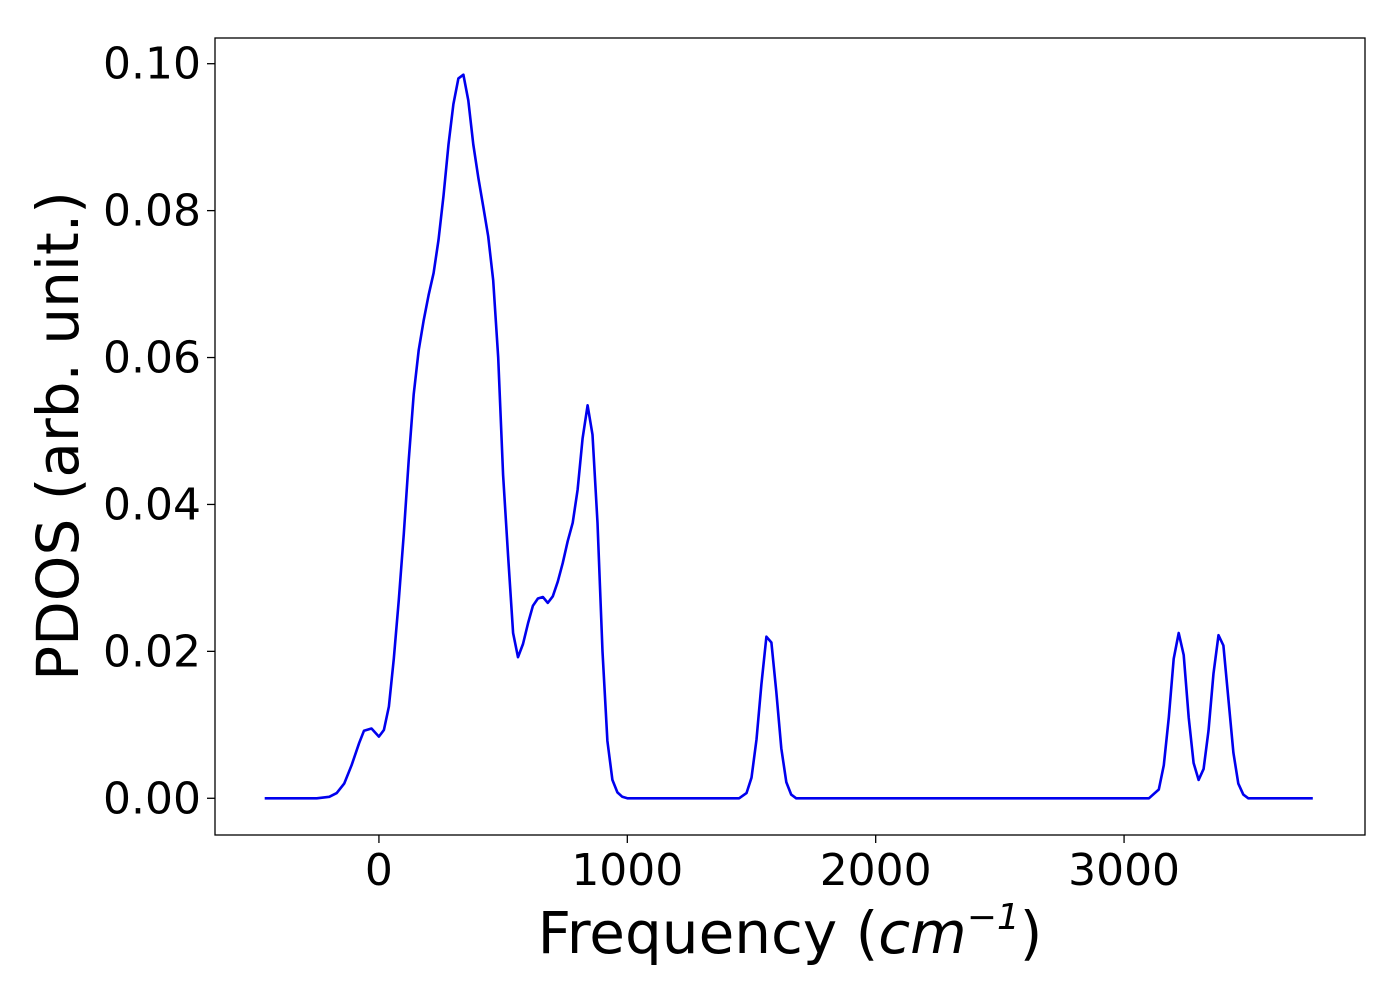 Image resolution: width=1400 pixels, height=1000 pixels. I want to click on x-tick-label: 3000, so click(1124, 870).